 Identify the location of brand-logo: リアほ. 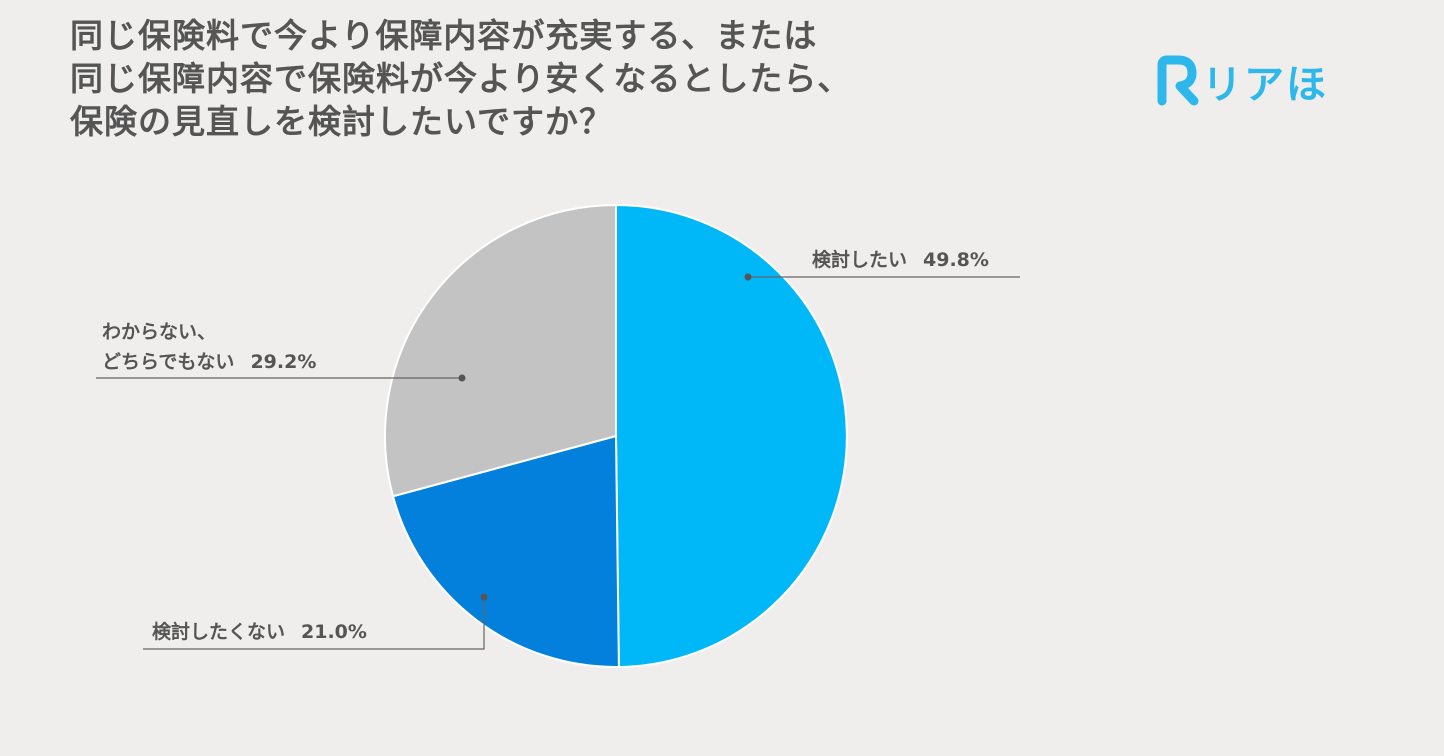
(1242, 81).